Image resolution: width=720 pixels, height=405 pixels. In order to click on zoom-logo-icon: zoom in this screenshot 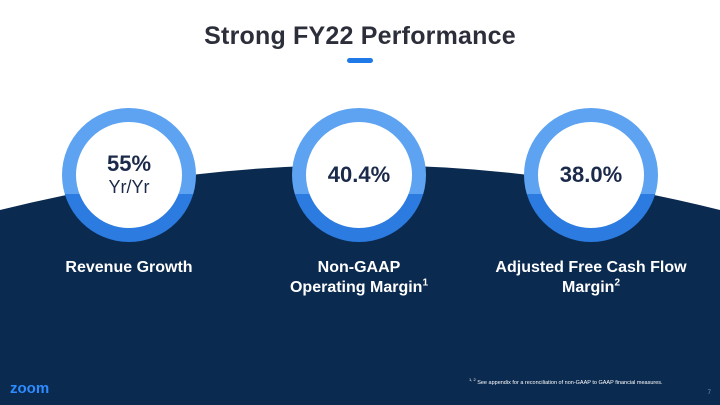, I will do `click(29, 388)`.